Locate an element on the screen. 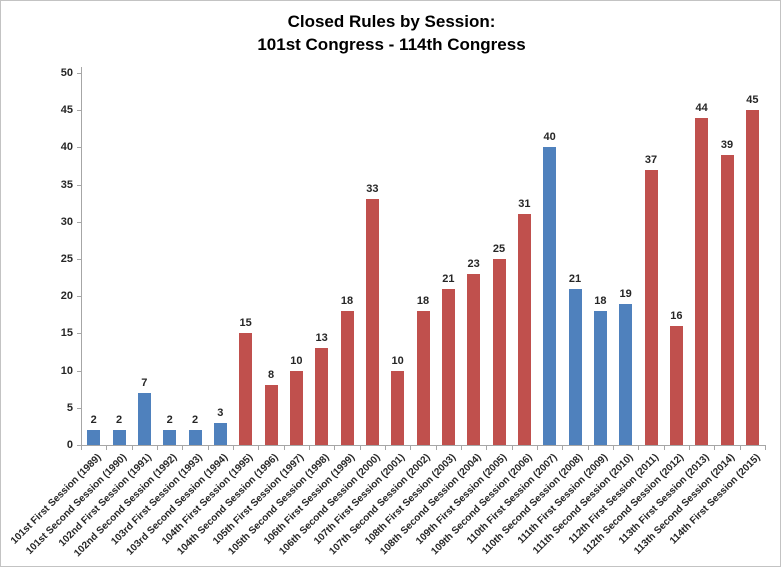  x-axis-line is located at coordinates (423, 445).